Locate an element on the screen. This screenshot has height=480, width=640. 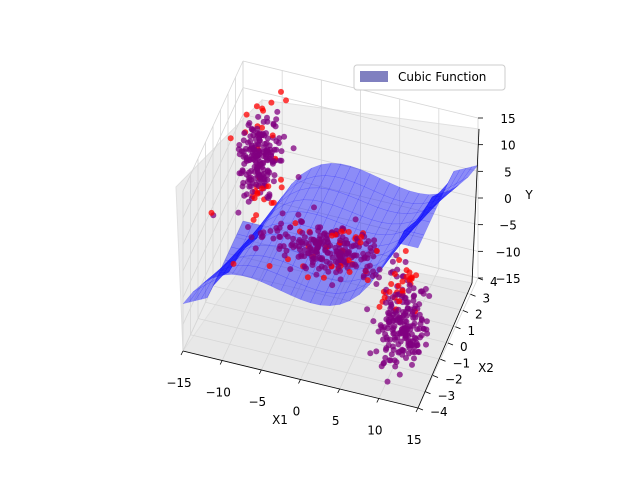
y-tick-label: −4 is located at coordinates (439, 412).